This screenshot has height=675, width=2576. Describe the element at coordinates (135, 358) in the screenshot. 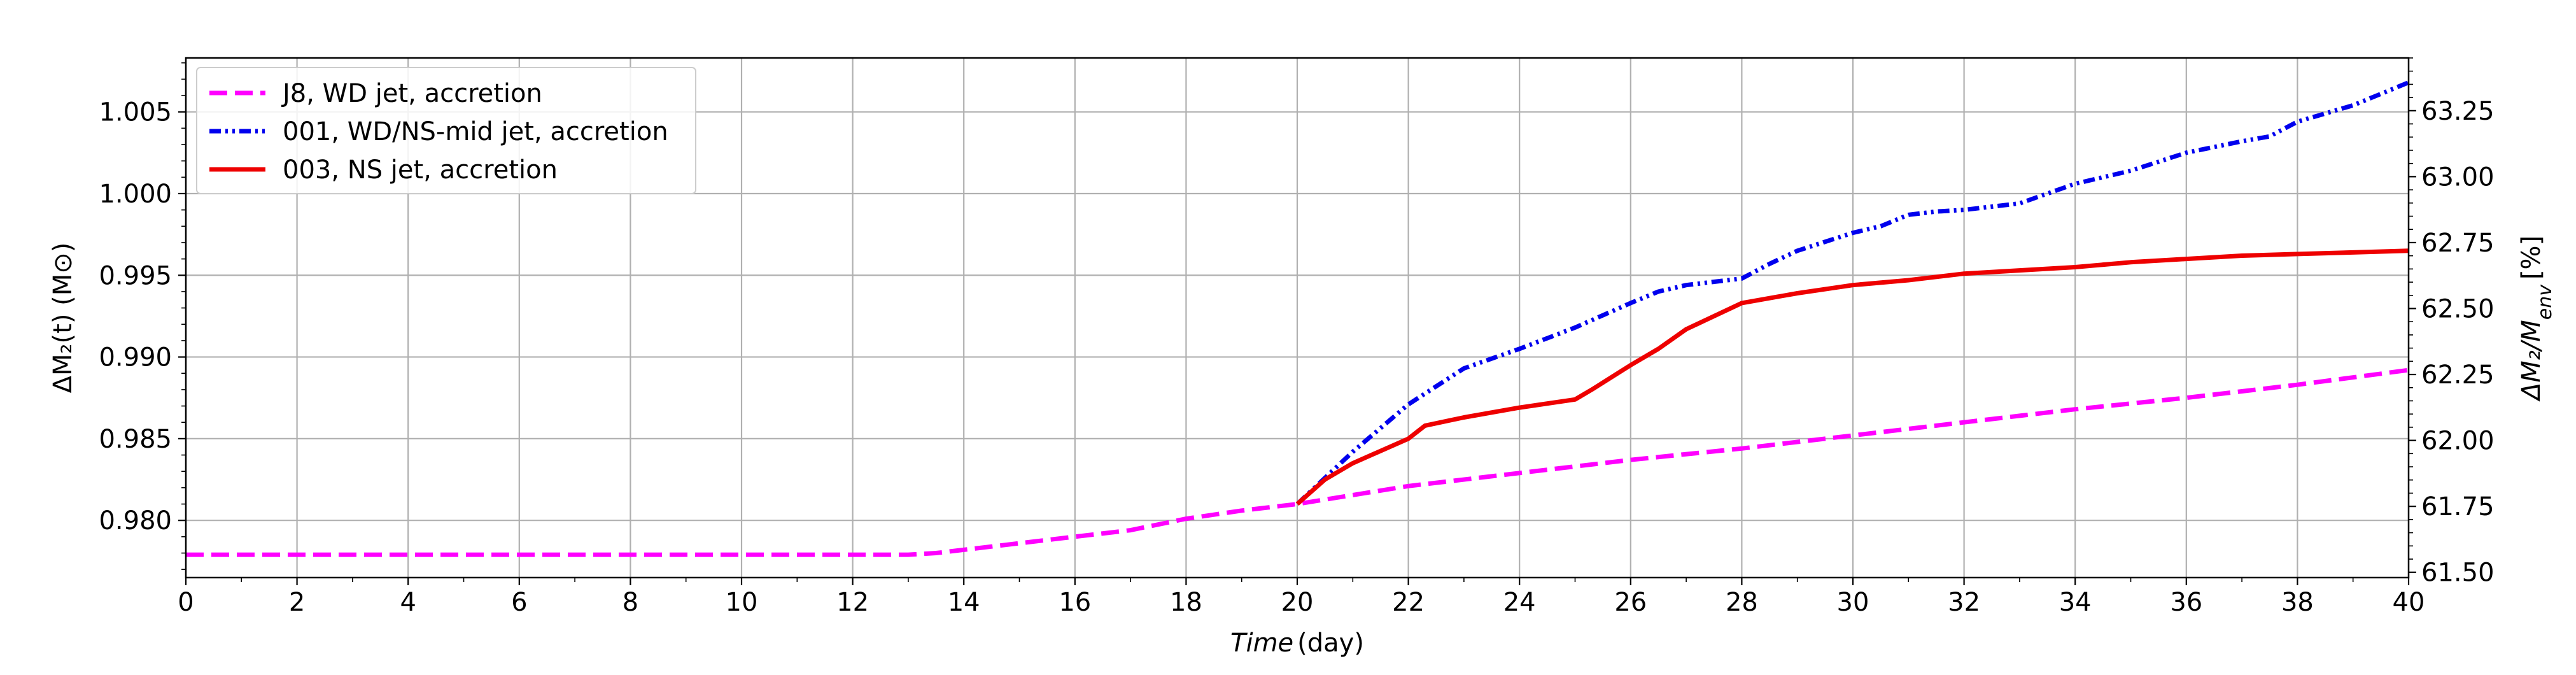

I see `y-tick-label: 0.990` at that location.